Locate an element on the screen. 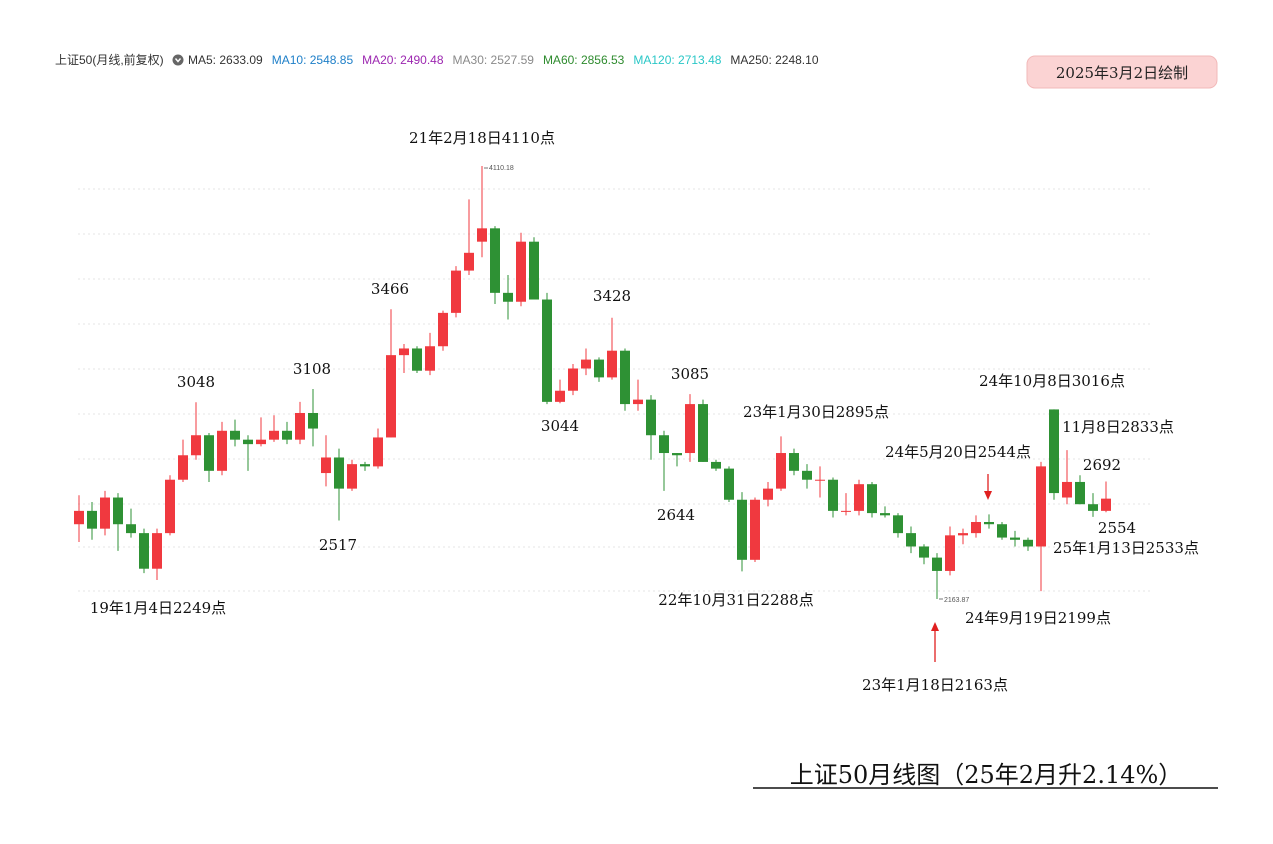 The height and width of the screenshot is (844, 1273). annotation: 19年1月4日2249点 is located at coordinates (158, 608).